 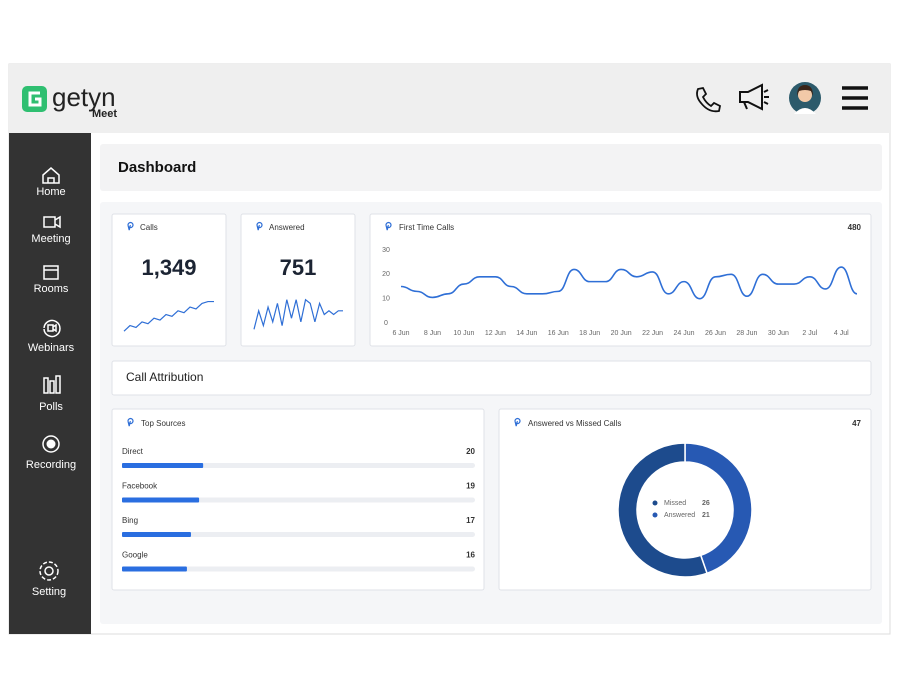 I want to click on legend-label: Missed, so click(x=675, y=503).